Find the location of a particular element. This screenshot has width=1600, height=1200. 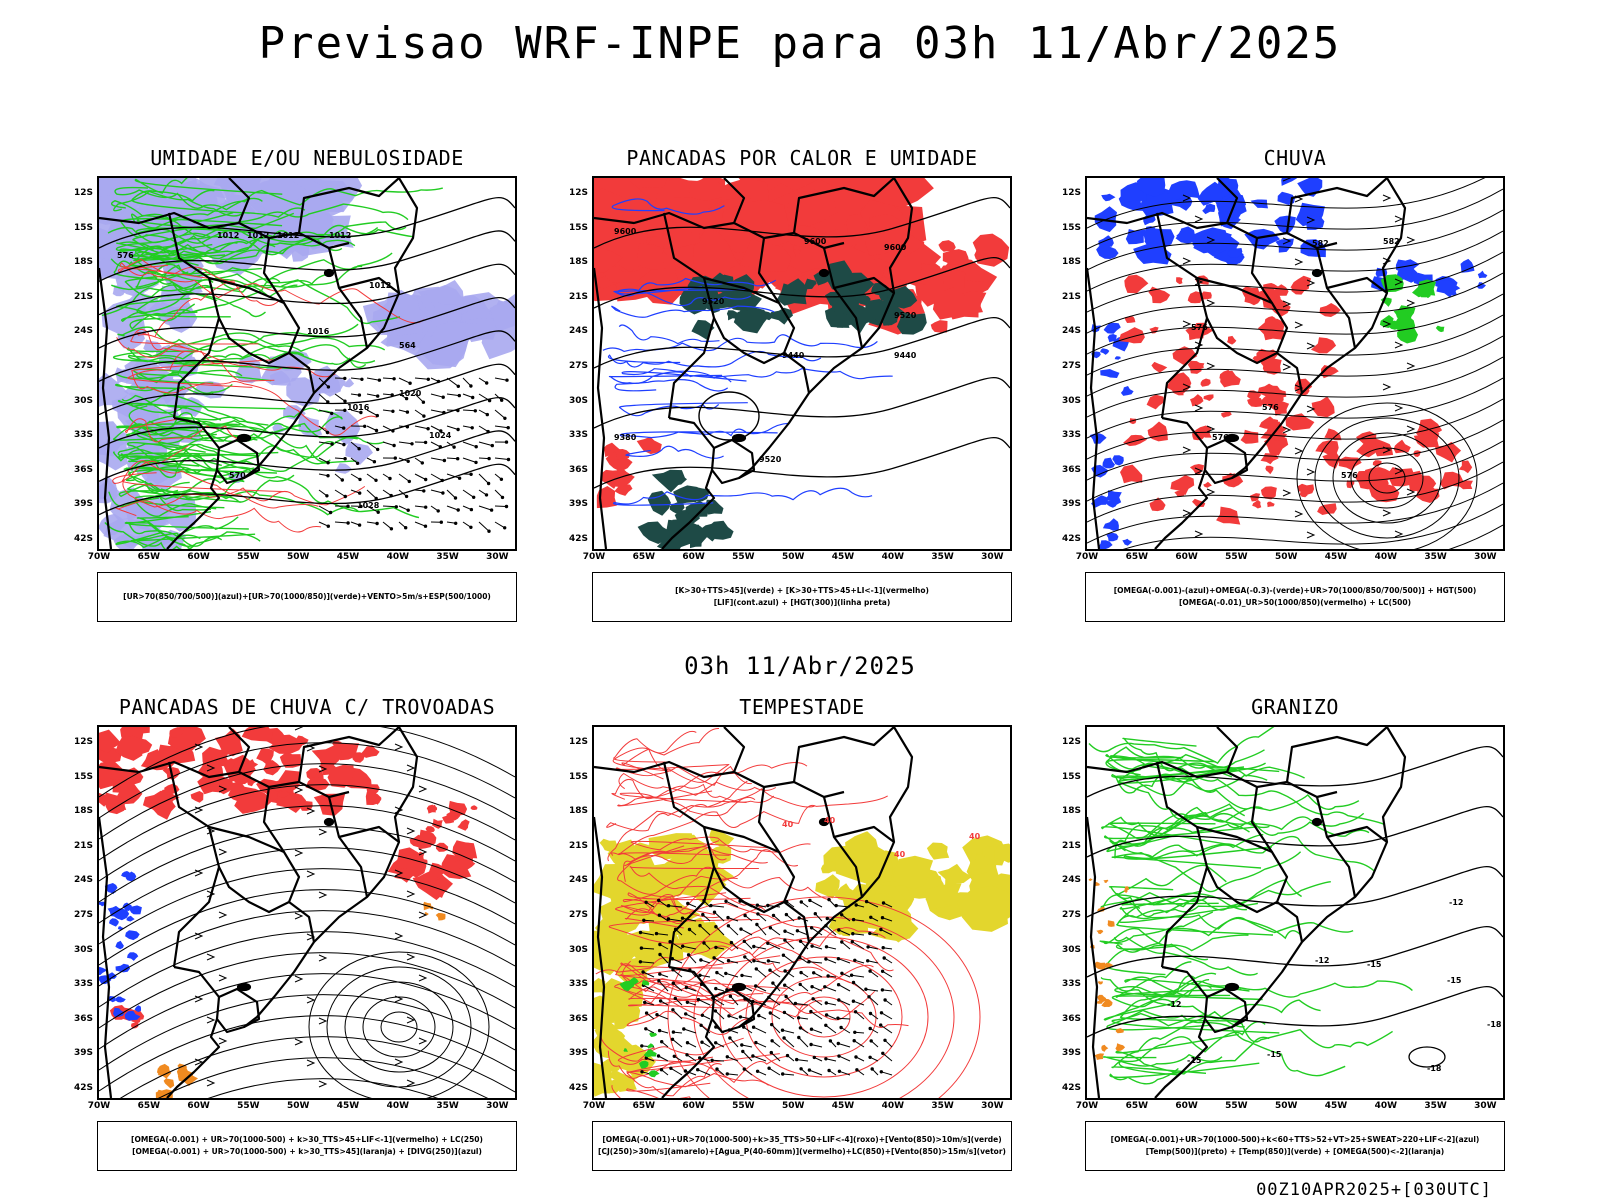

panel-title: GRANIZO is located at coordinates (1295, 707).